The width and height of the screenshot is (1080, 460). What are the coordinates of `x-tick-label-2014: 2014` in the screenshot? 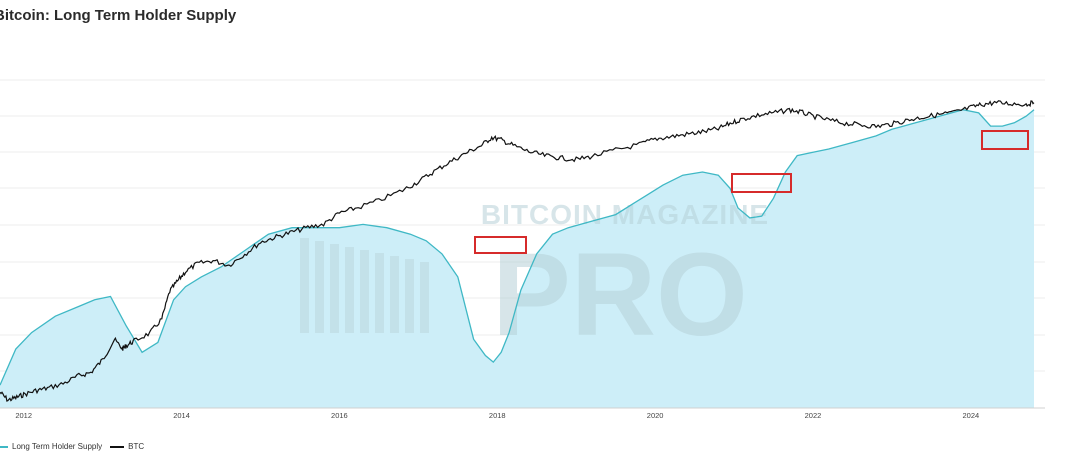 It's located at (181, 415).